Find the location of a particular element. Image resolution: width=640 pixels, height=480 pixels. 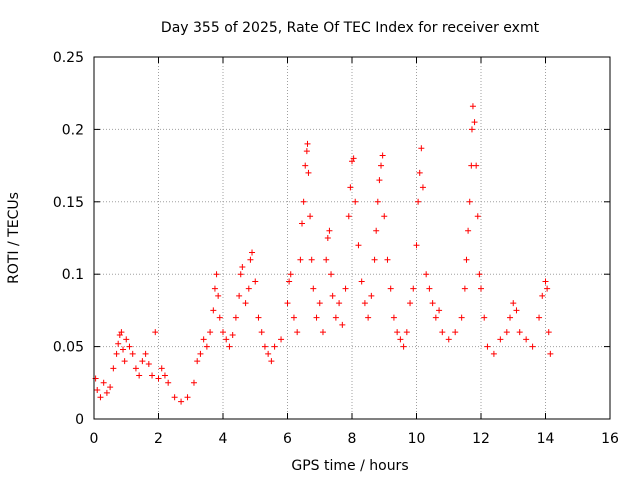

y-axis-label: ROTI / TECUs is located at coordinates (14, 238).